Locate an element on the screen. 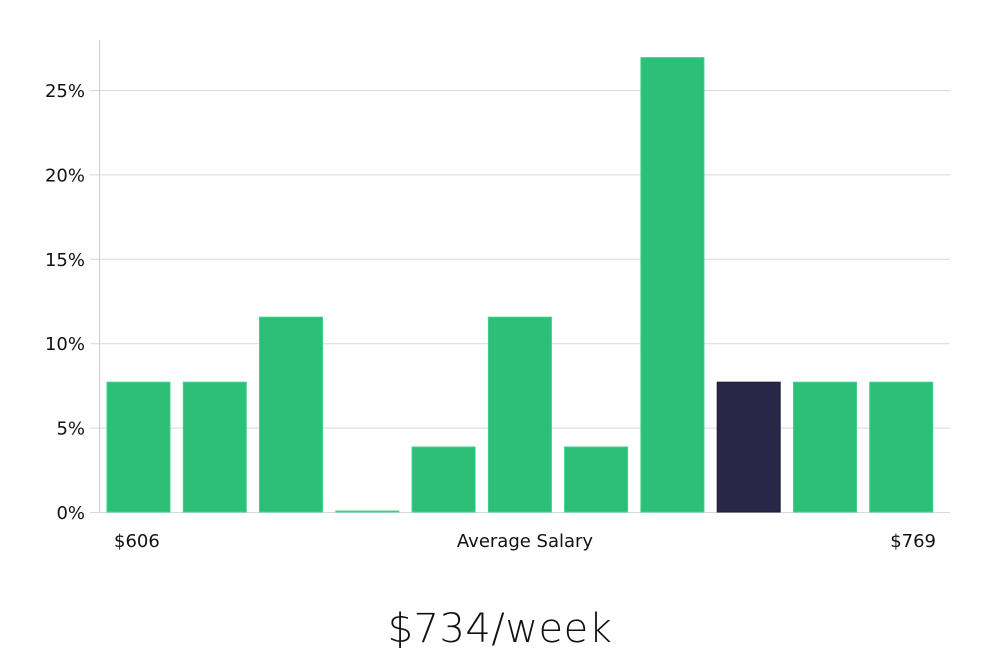 This screenshot has width=1000, height=660. x-min-label: $606 is located at coordinates (137, 541).